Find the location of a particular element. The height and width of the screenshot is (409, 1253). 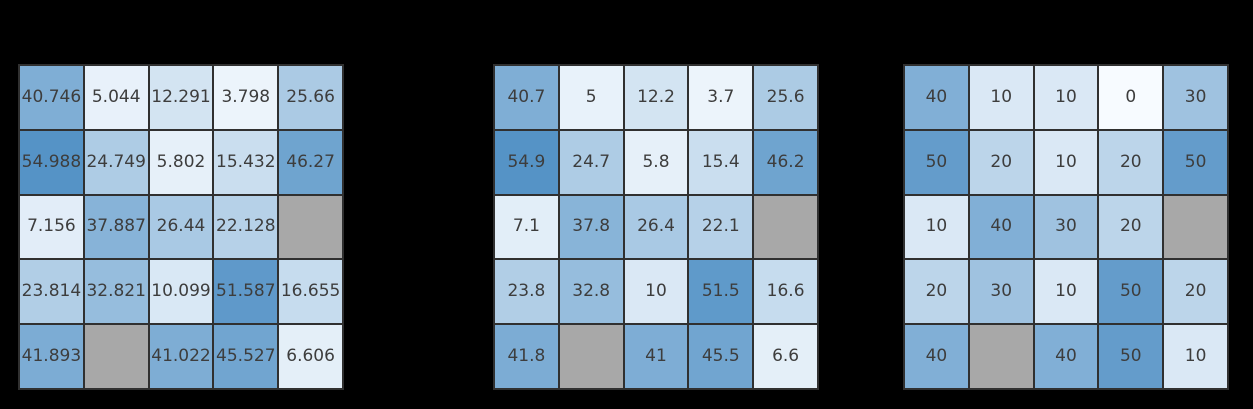

heatmap-cell: 12.2 is located at coordinates (656, 97).